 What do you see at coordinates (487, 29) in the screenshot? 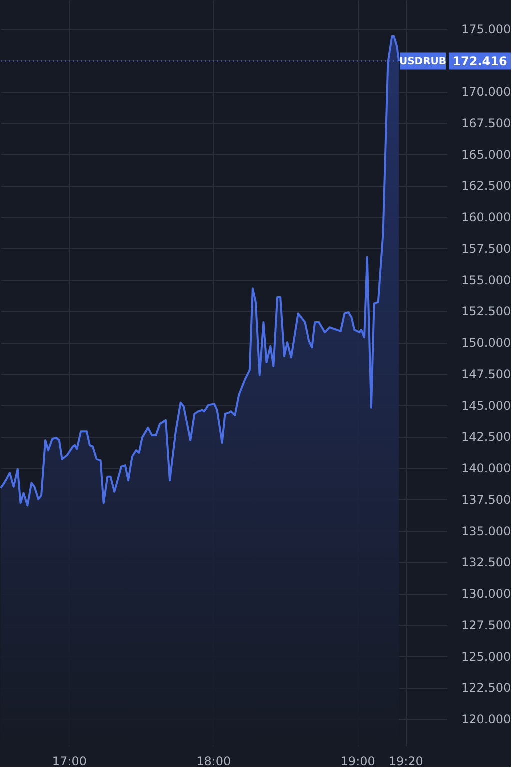
I see `y-tick-label: 175.000` at bounding box center [487, 29].